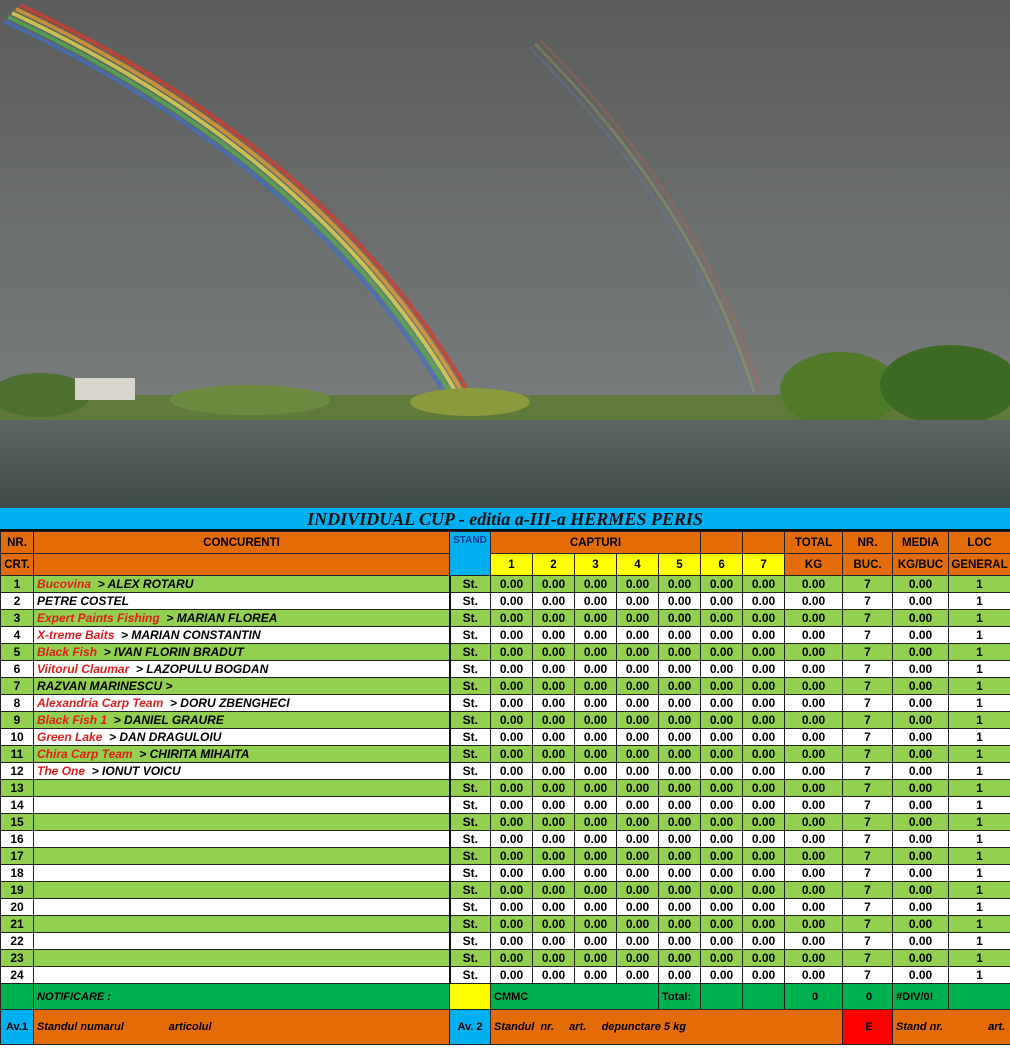  Describe the element at coordinates (83, 669) in the screenshot. I see `team-name: Viitorul Claumar` at that location.